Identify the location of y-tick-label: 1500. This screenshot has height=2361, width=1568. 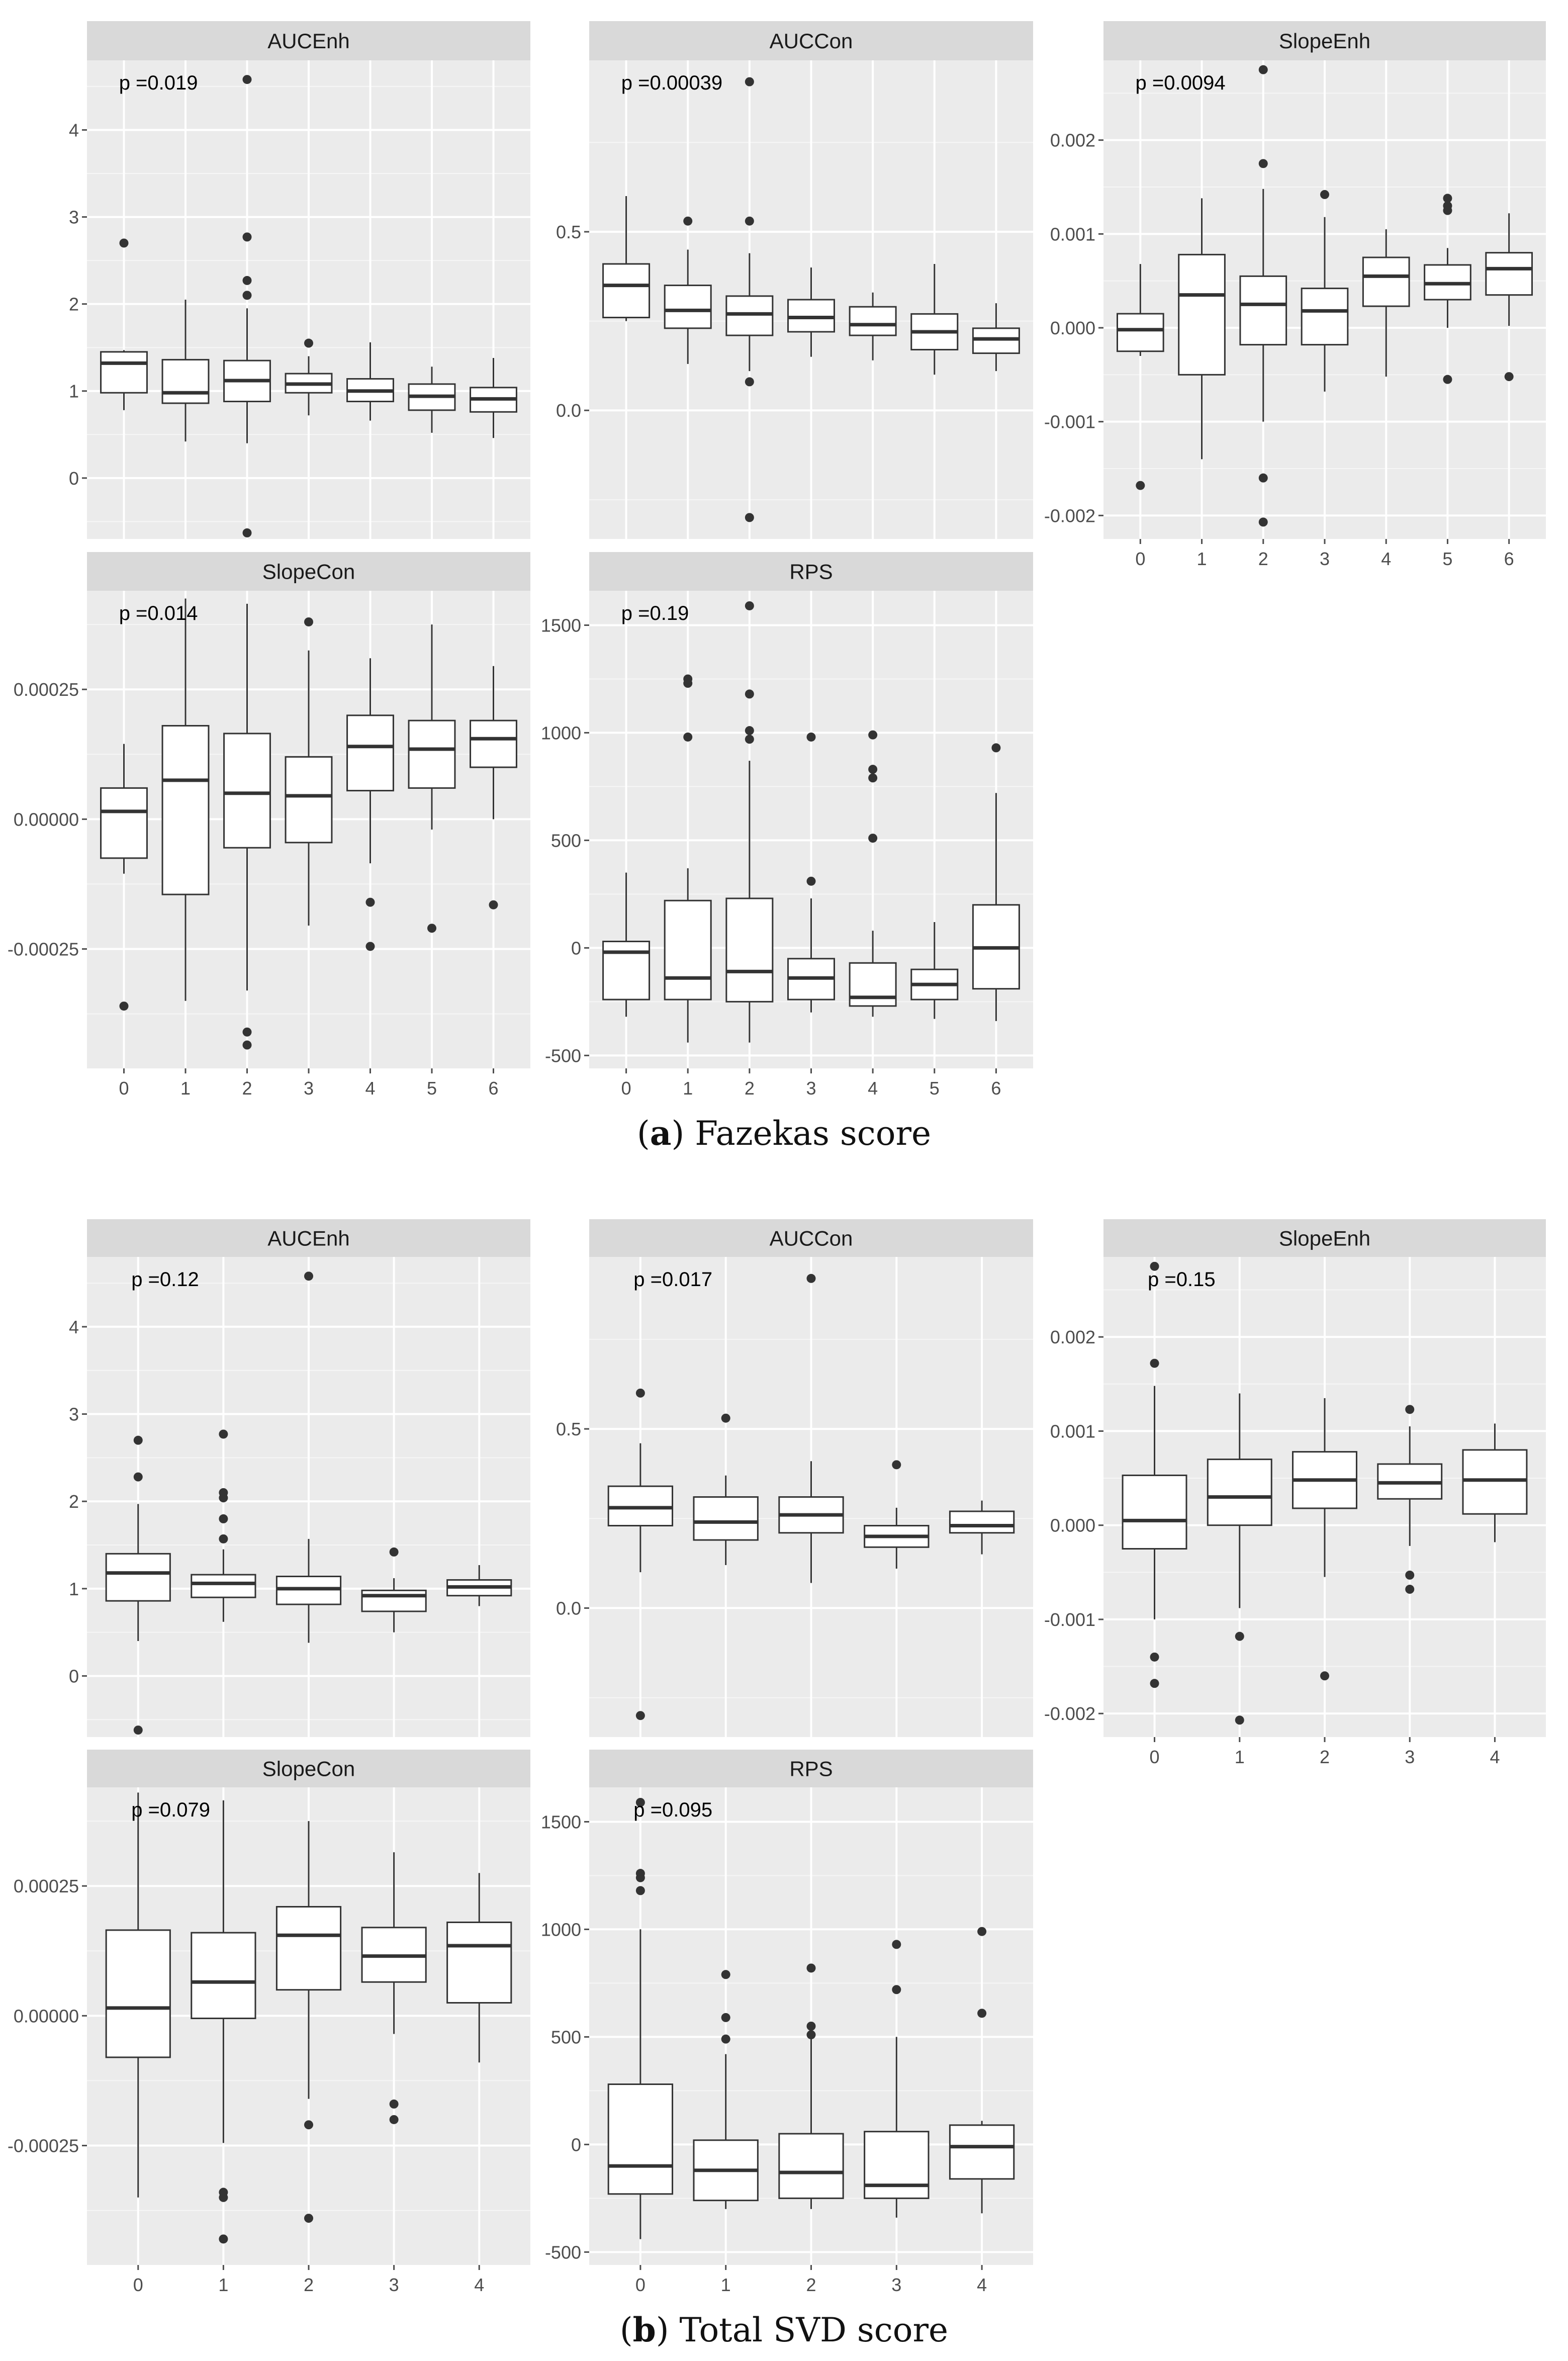
(561, 1821).